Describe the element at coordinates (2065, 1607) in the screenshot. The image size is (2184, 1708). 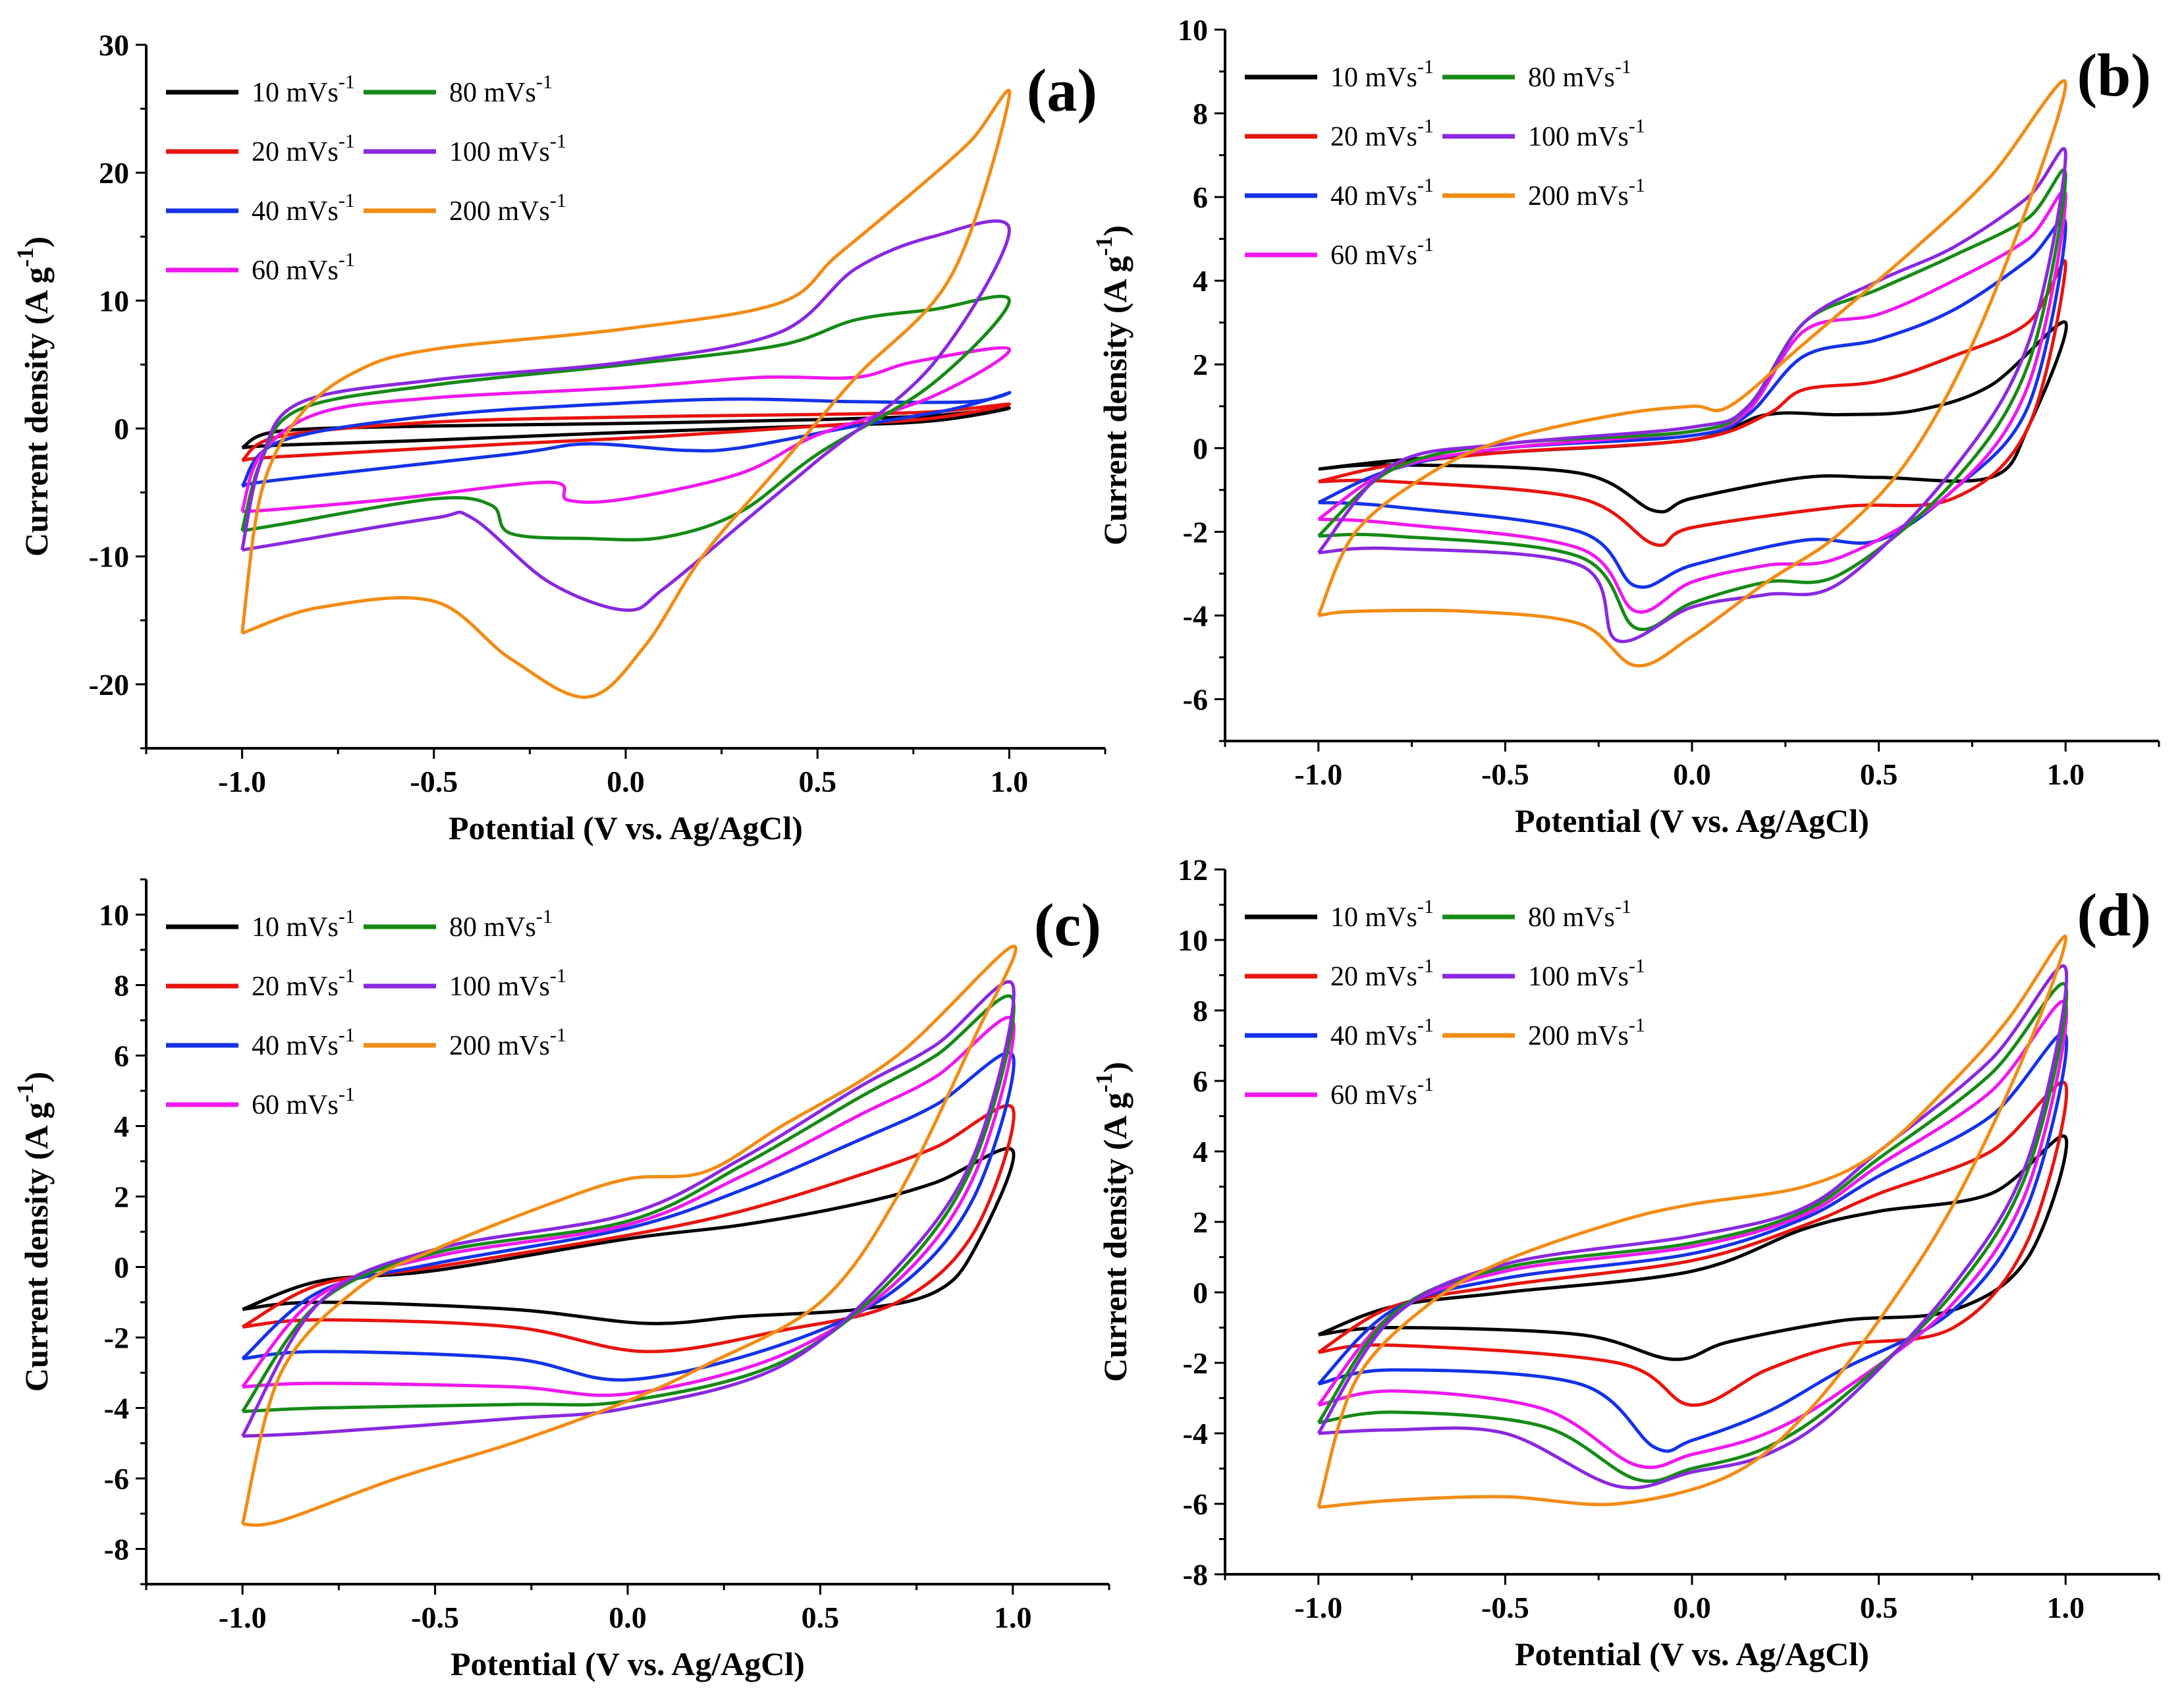
I see `x-tick-label: 1.0` at that location.